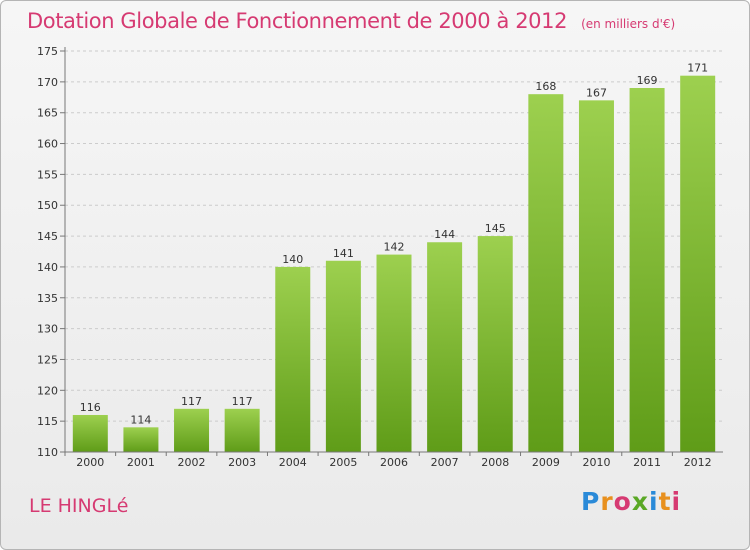 This screenshot has height=550, width=750. Describe the element at coordinates (698, 462) in the screenshot. I see `x-tick-label: 2012` at that location.